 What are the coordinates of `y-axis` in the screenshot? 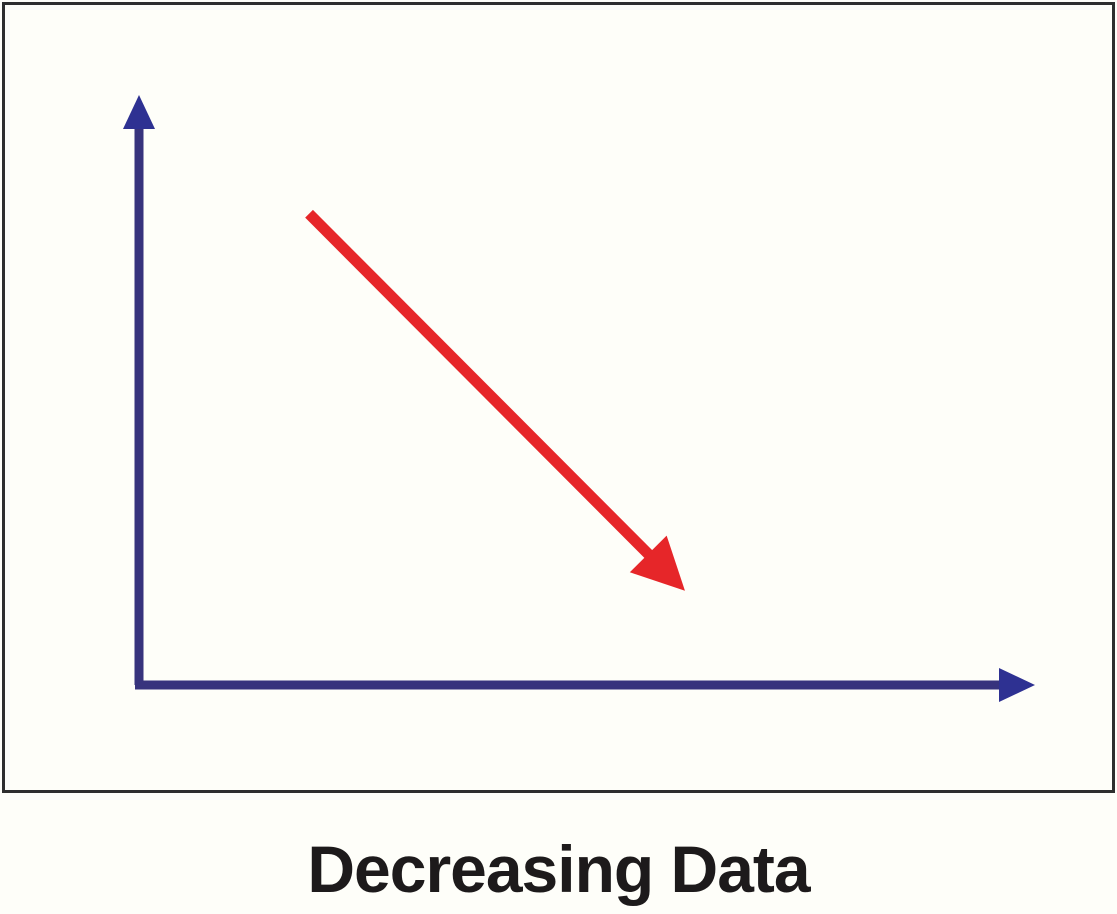 It's located at (139, 390).